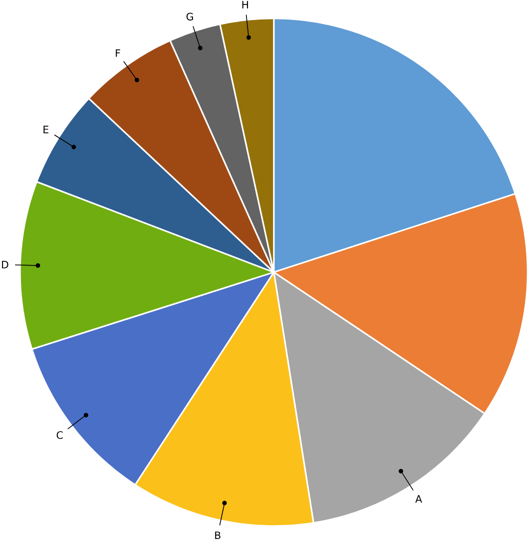 The height and width of the screenshot is (540, 528). I want to click on slice-label: A, so click(418, 499).